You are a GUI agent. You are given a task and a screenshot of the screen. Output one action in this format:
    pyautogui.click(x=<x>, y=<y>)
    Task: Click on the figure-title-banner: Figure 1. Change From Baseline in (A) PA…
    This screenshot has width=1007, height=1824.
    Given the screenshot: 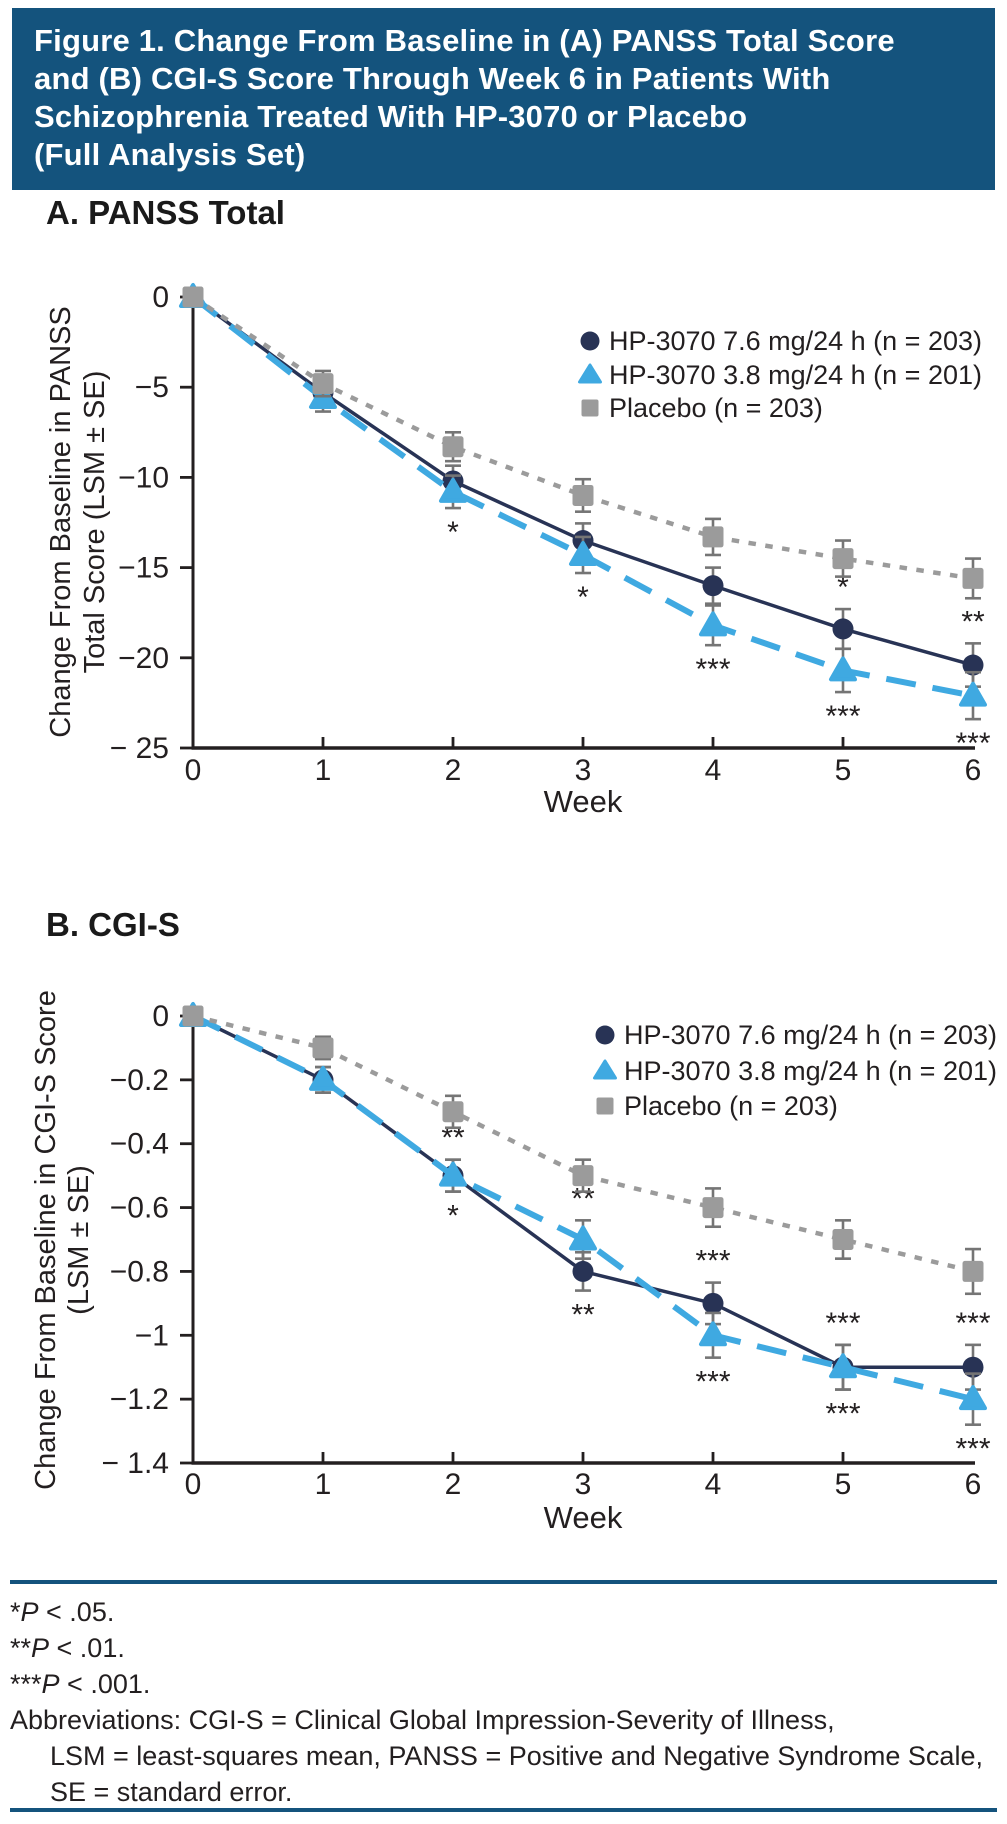 What is the action you would take?
    pyautogui.click(x=503, y=99)
    